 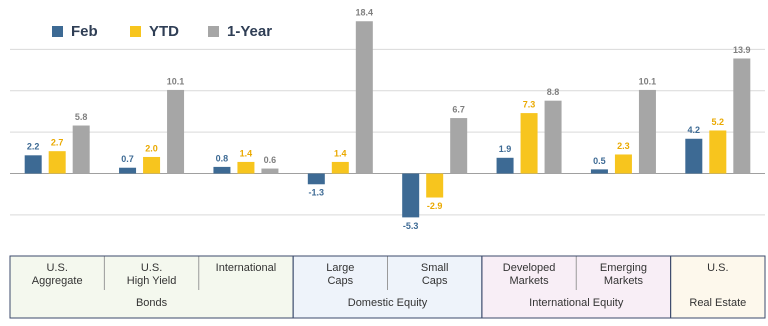 I want to click on group-border, so click(x=718, y=287).